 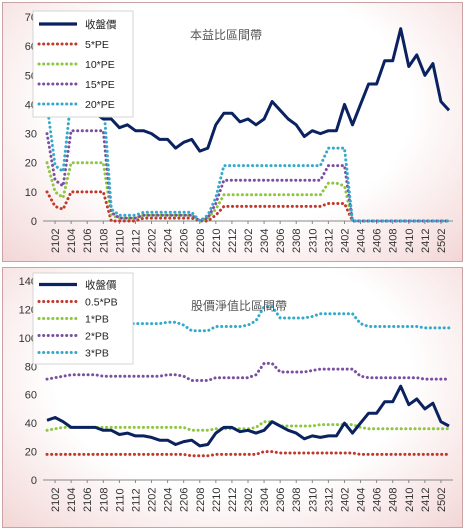 I want to click on legend-label: 3*PB, so click(x=97, y=354).